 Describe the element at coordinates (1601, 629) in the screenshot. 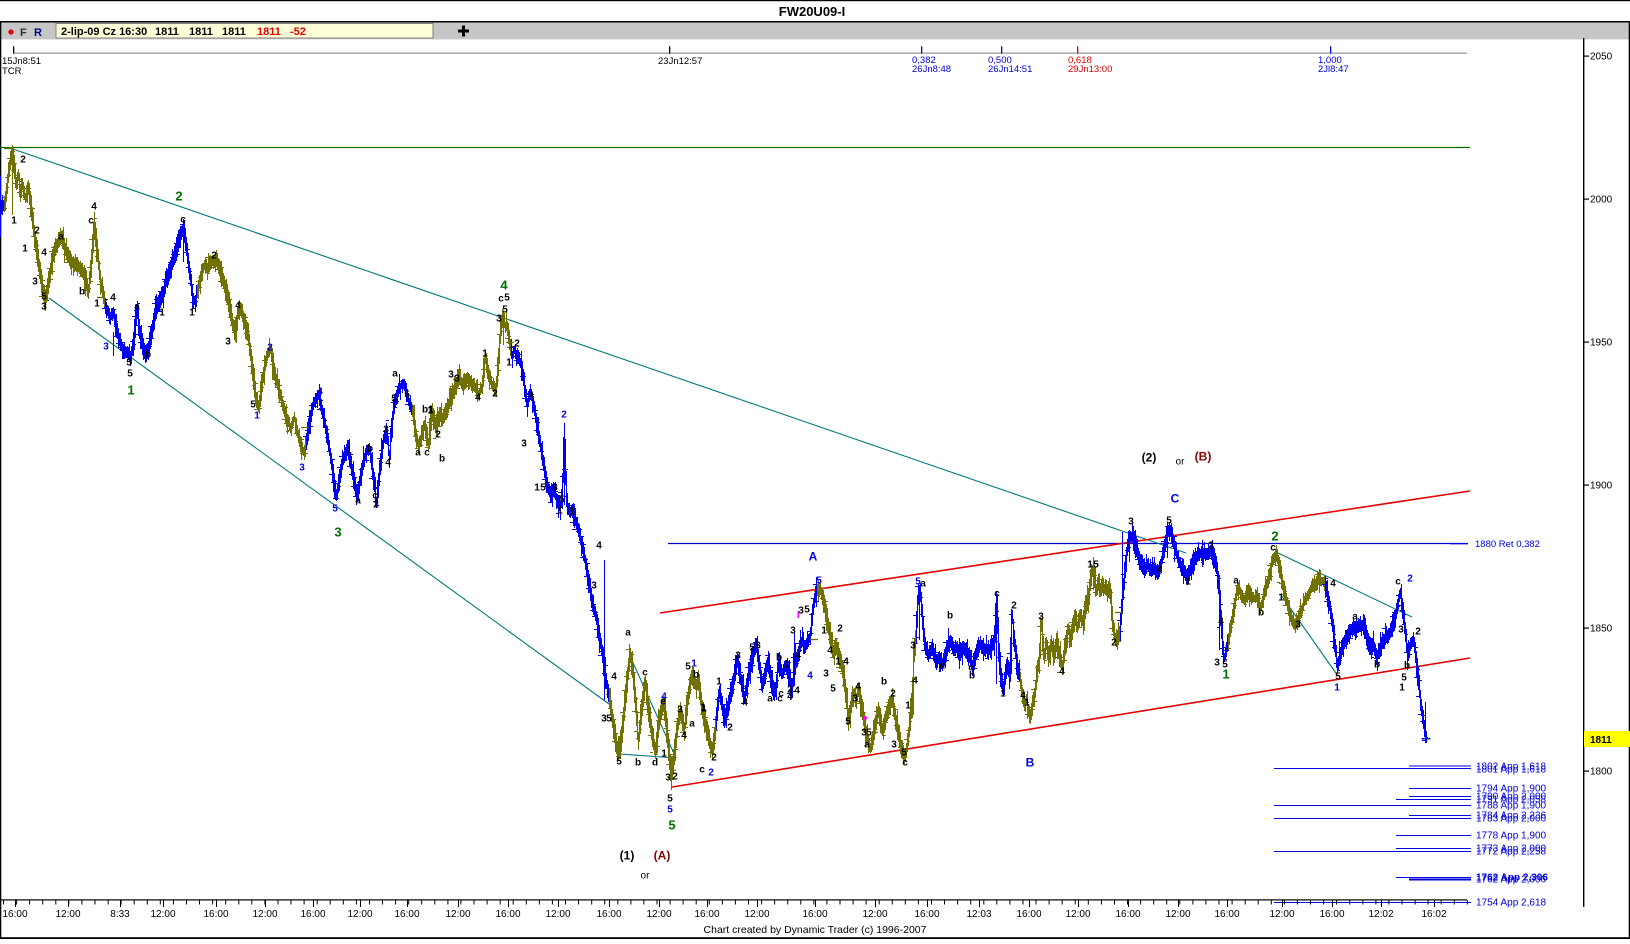

I see `svg-text: 1850` at that location.